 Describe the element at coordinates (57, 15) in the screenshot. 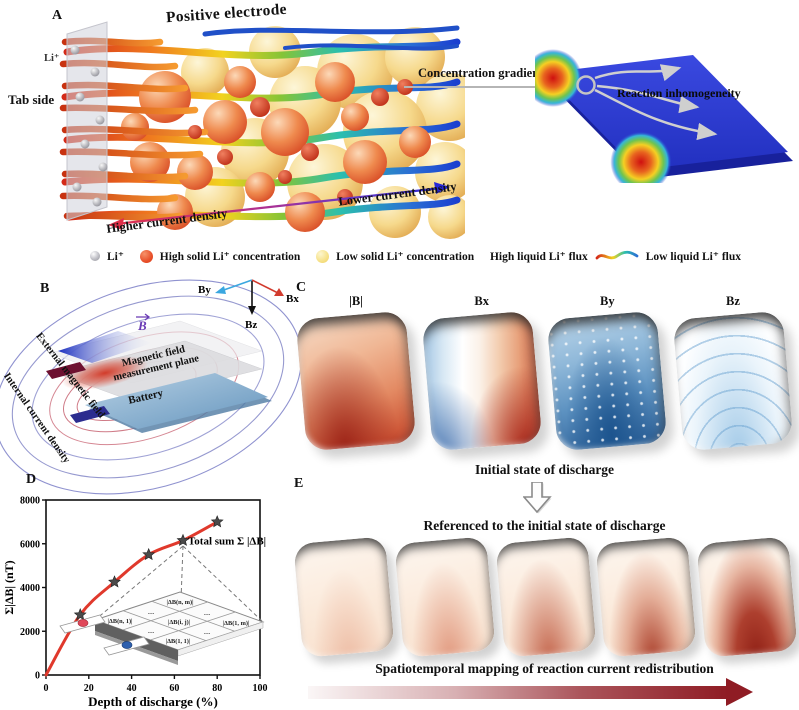

I see `panel-a-label: A` at that location.